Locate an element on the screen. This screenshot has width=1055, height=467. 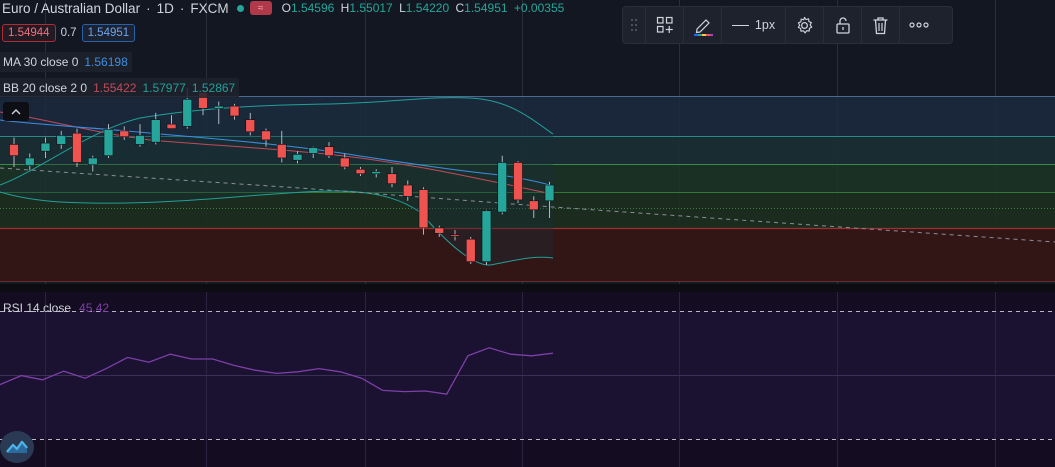
template-button is located at coordinates (664, 25).